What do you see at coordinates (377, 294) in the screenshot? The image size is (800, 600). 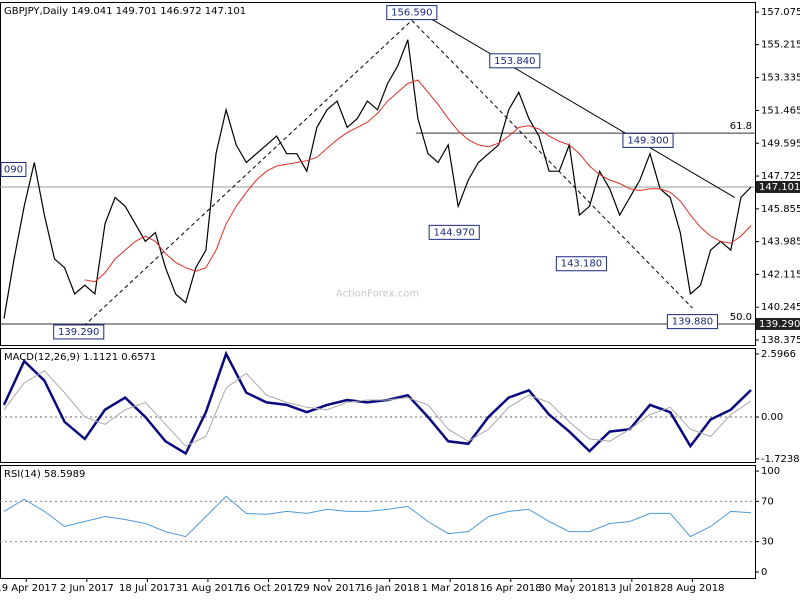 I see `watermark: ActionForex.com` at bounding box center [377, 294].